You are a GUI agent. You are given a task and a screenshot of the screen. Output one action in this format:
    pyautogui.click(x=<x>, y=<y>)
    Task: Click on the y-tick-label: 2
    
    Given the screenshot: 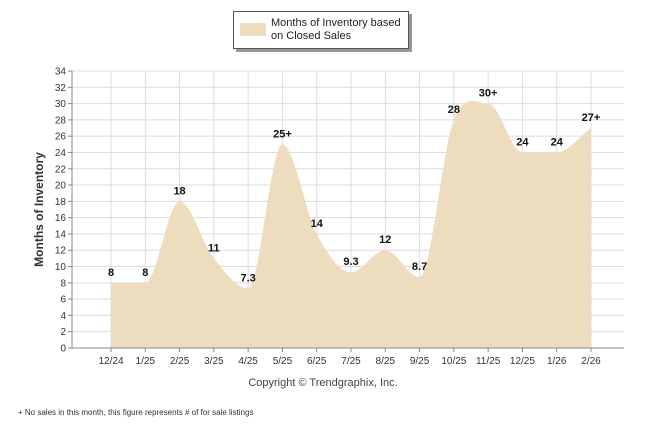 What is the action you would take?
    pyautogui.click(x=63, y=332)
    